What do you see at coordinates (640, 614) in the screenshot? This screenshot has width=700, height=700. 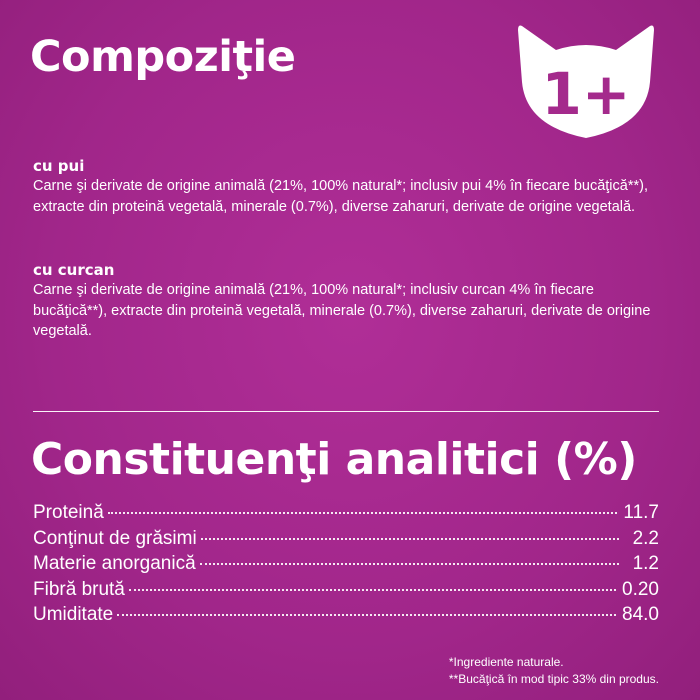 I see `row-value: 84.0` at bounding box center [640, 614].